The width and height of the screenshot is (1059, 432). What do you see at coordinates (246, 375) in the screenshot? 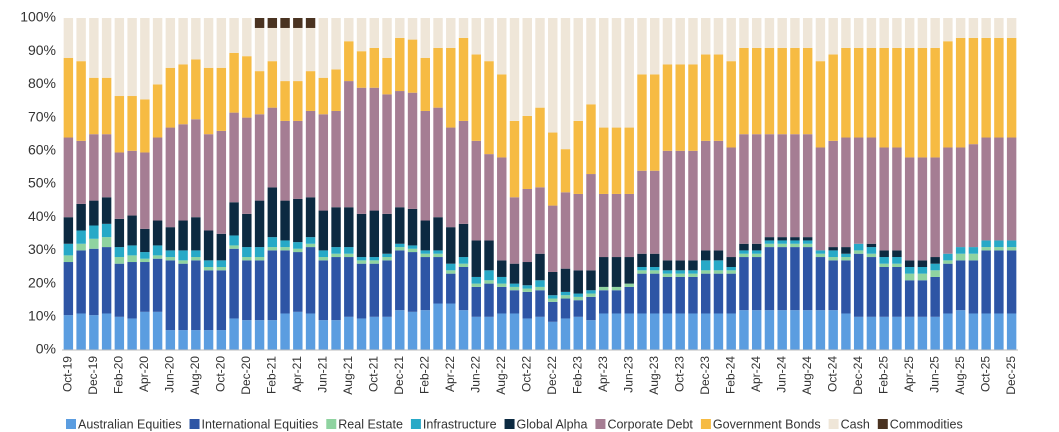
I see `x-tick-label: Dec-20` at bounding box center [246, 375].